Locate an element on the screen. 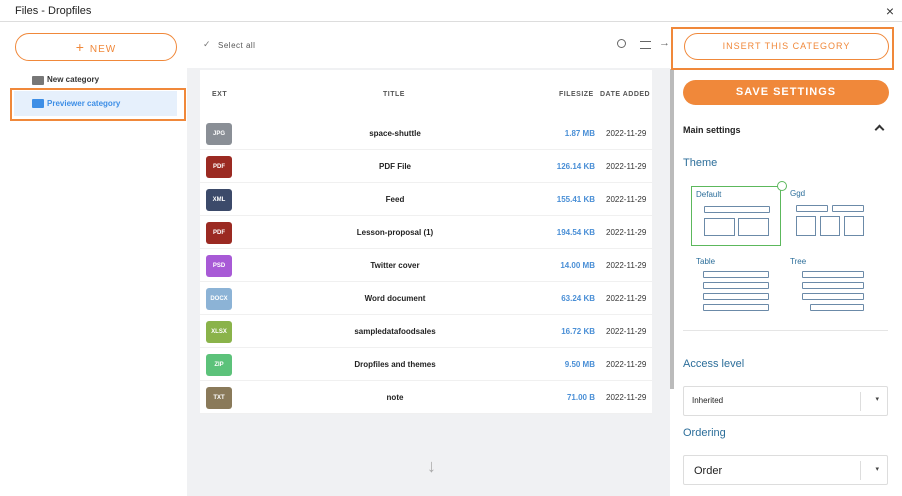  file-title: PDF File is located at coordinates (394, 166).